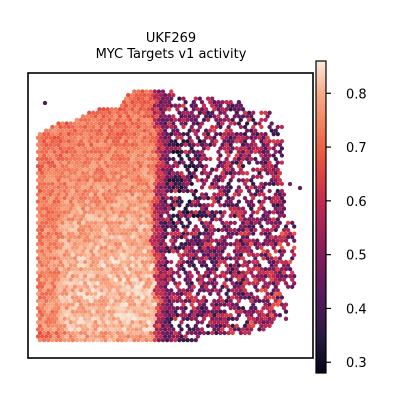 Image resolution: width=400 pixels, height=400 pixels. Describe the element at coordinates (356, 202) in the screenshot. I see `colorbar-tick-label: 0.6` at that location.